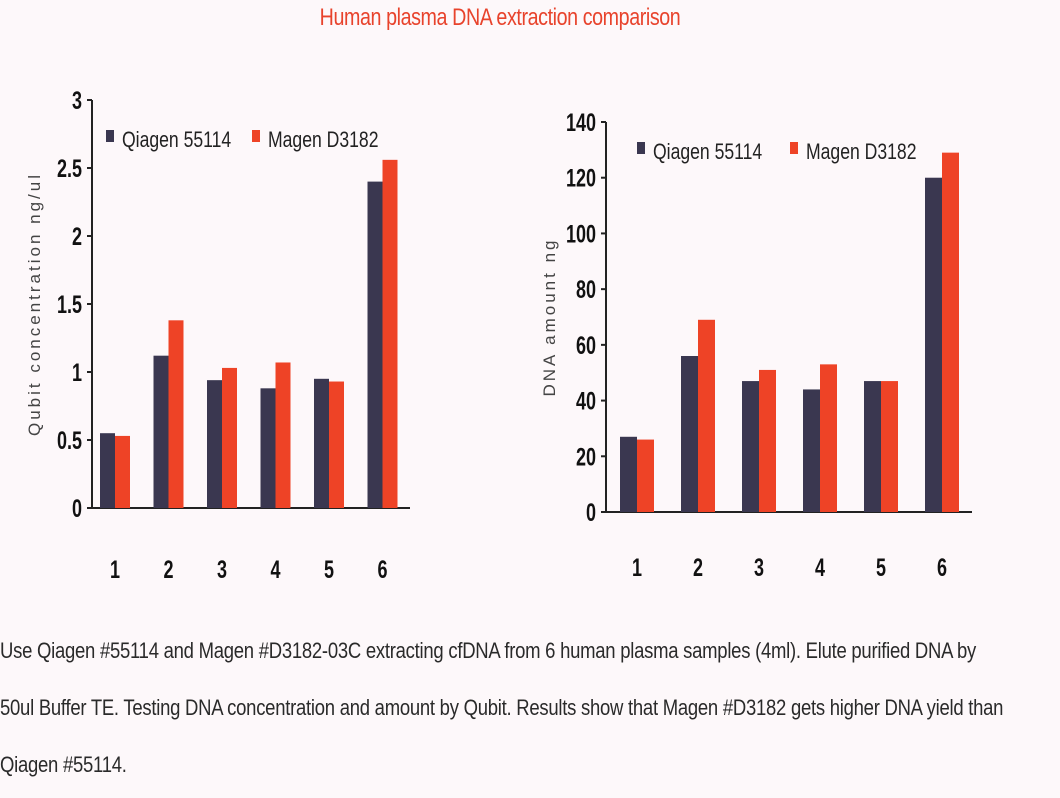 This screenshot has height=798, width=1060. What do you see at coordinates (581, 233) in the screenshot?
I see `y-tick-label: 100` at bounding box center [581, 233].